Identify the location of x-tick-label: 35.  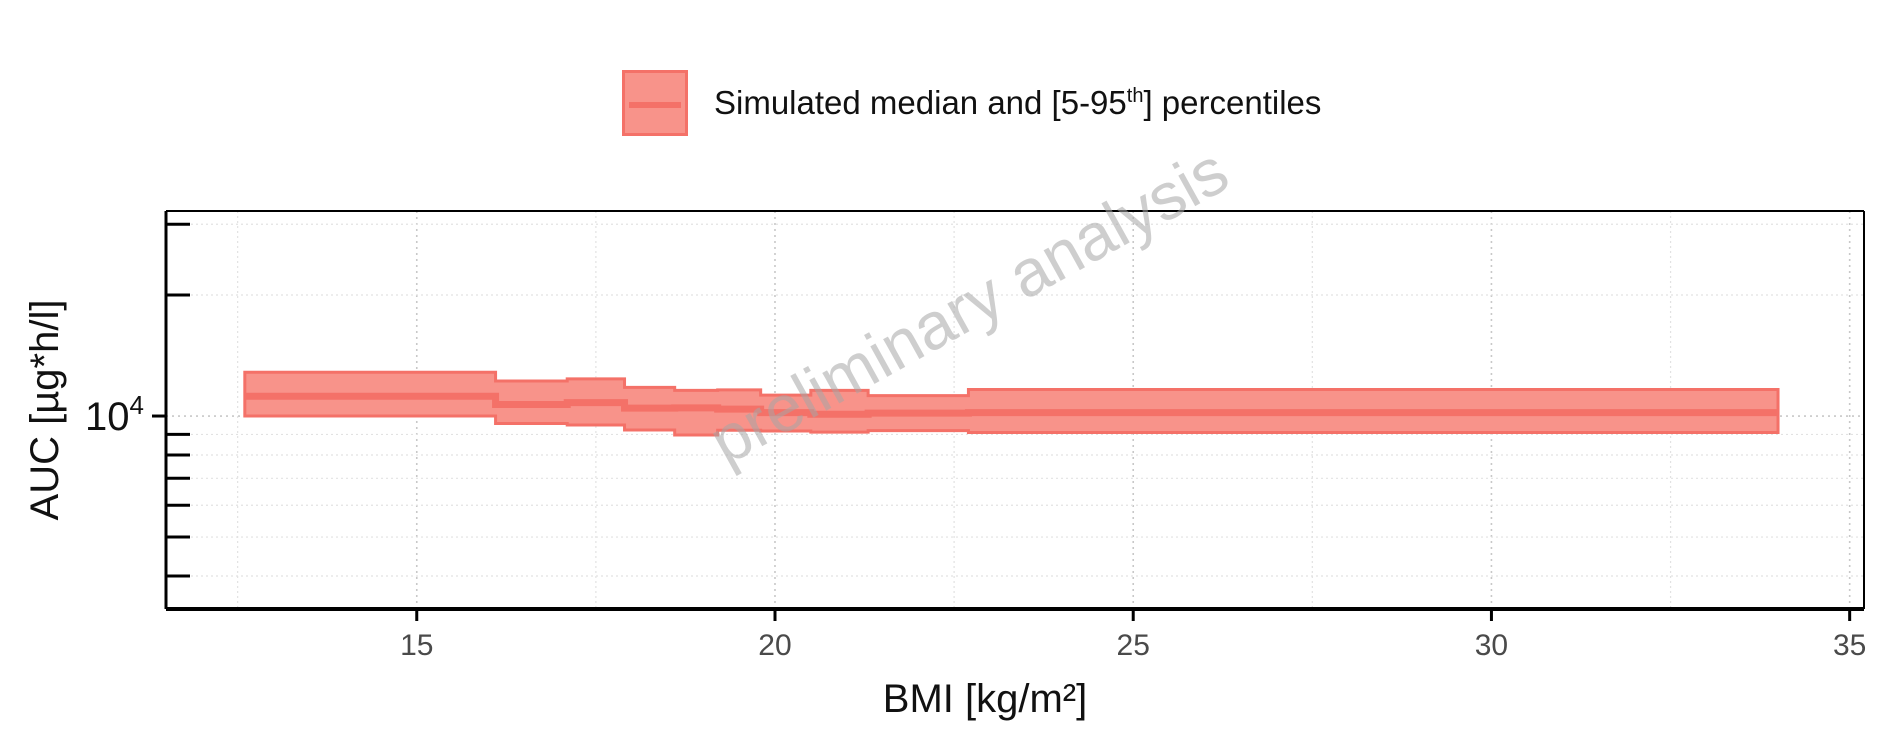
(1849, 645).